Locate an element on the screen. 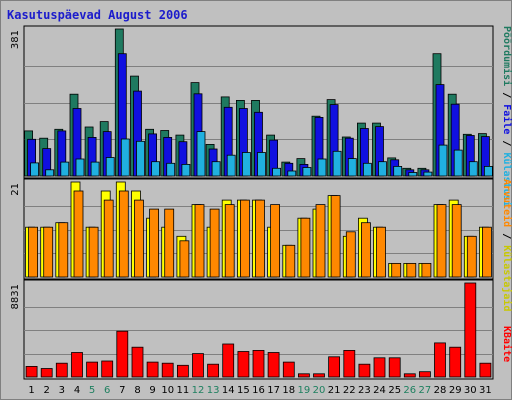 Image resolution: width=512 pixels, height=401 pixels. bar-Külastusi-day-15 is located at coordinates (246, 164).